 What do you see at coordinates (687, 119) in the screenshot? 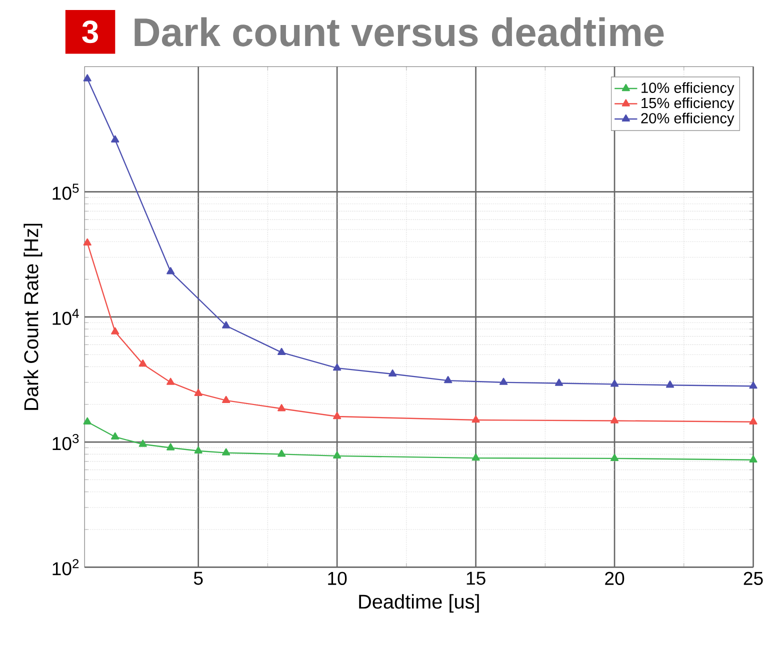
I see `legend-label: 20% efficiency` at bounding box center [687, 119].